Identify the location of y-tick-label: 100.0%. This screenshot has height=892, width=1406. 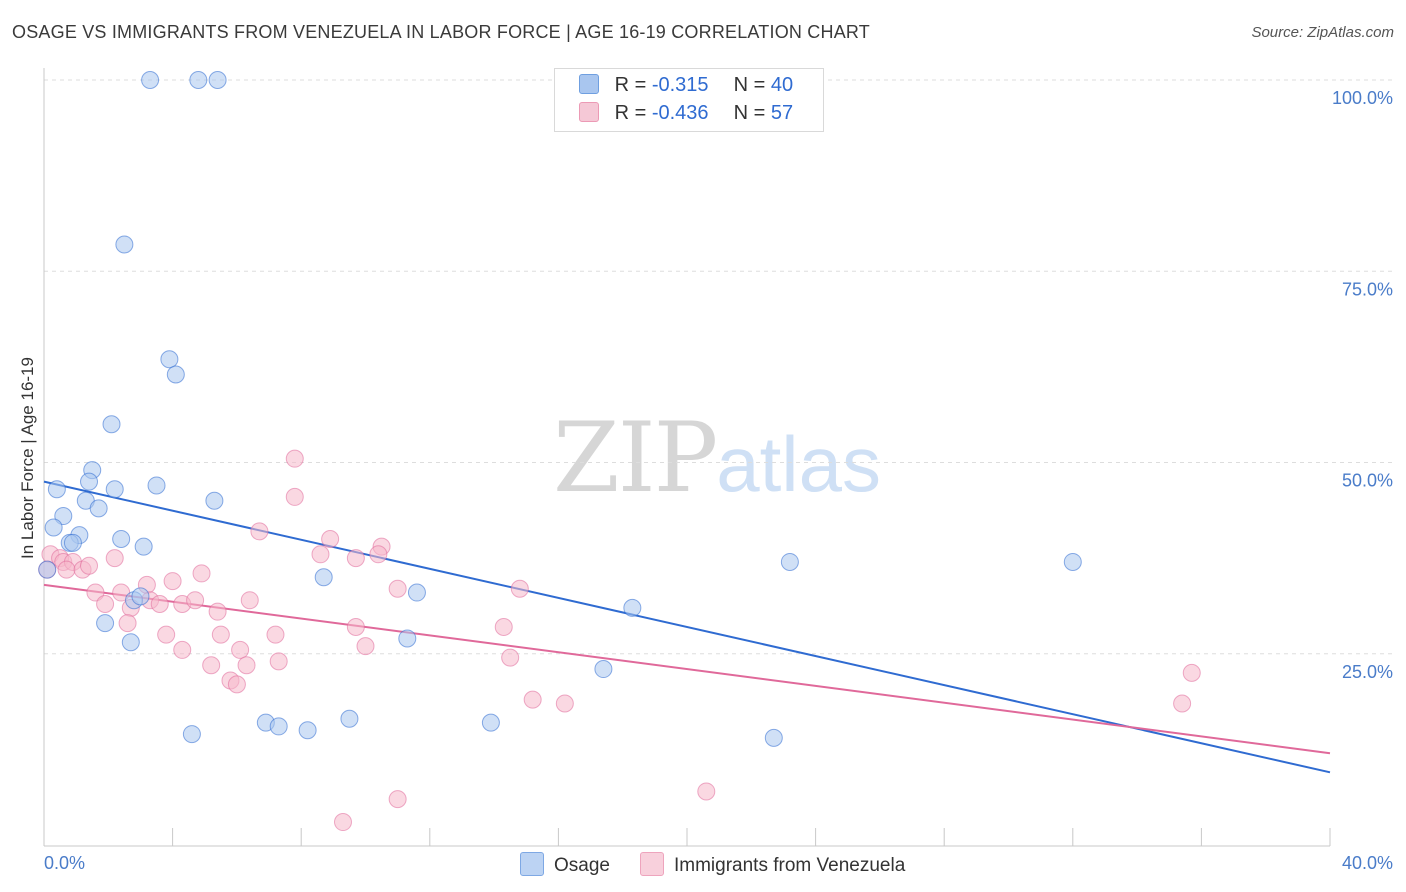
(1362, 98).